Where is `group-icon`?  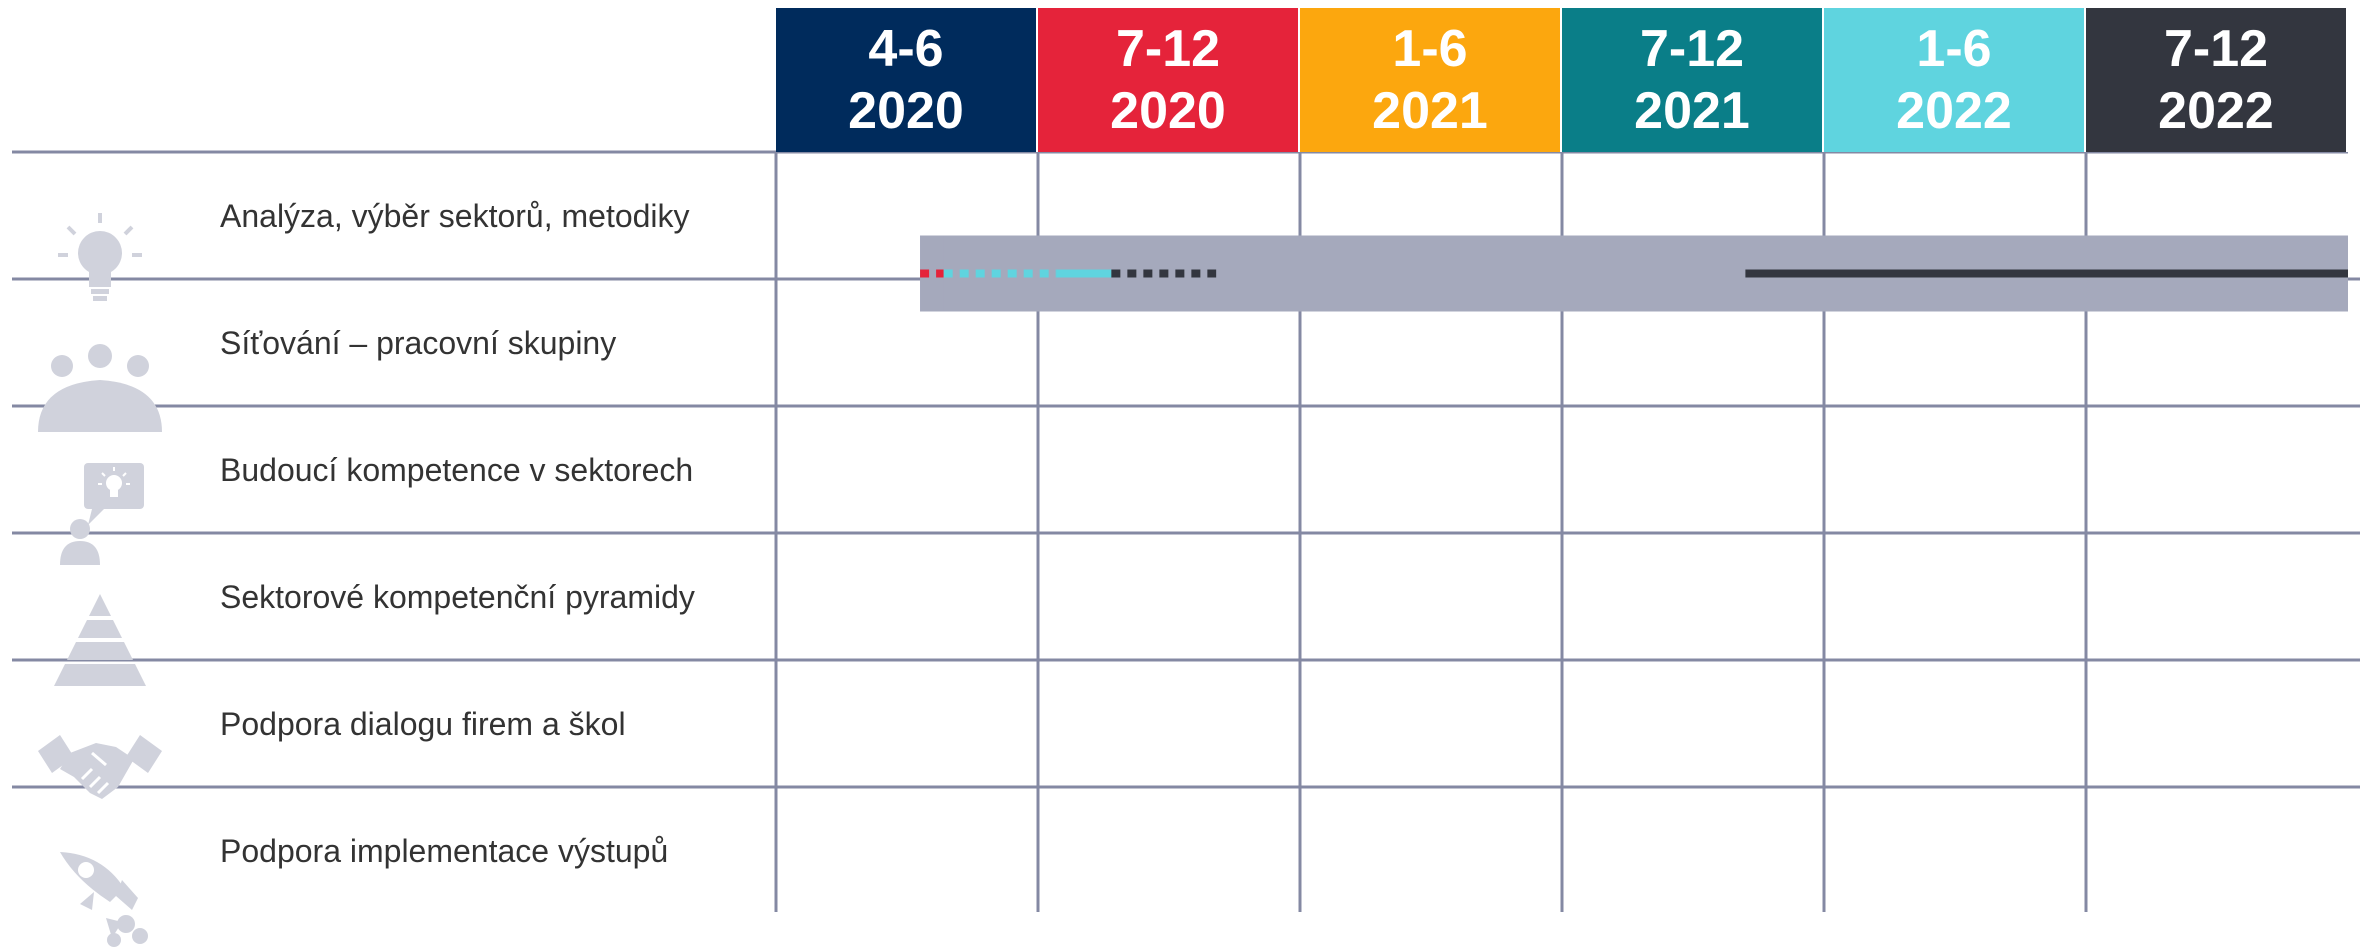 group-icon is located at coordinates (100, 387).